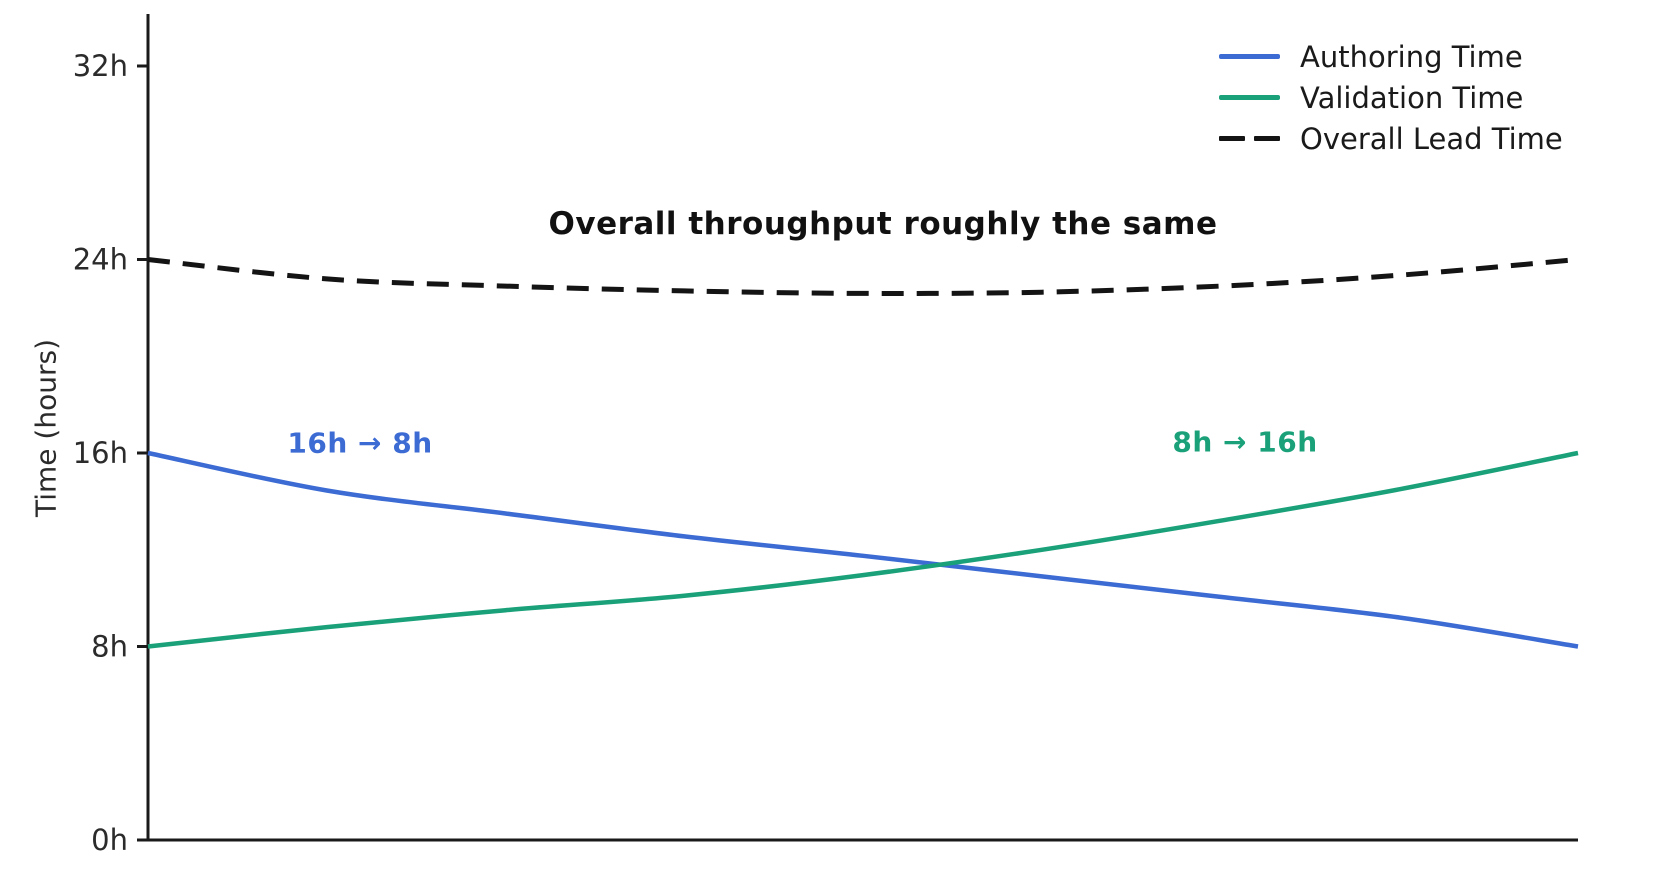 The width and height of the screenshot is (1668, 874). Describe the element at coordinates (360, 443) in the screenshot. I see `annotation-authoring-change: 16h → 8h` at that location.